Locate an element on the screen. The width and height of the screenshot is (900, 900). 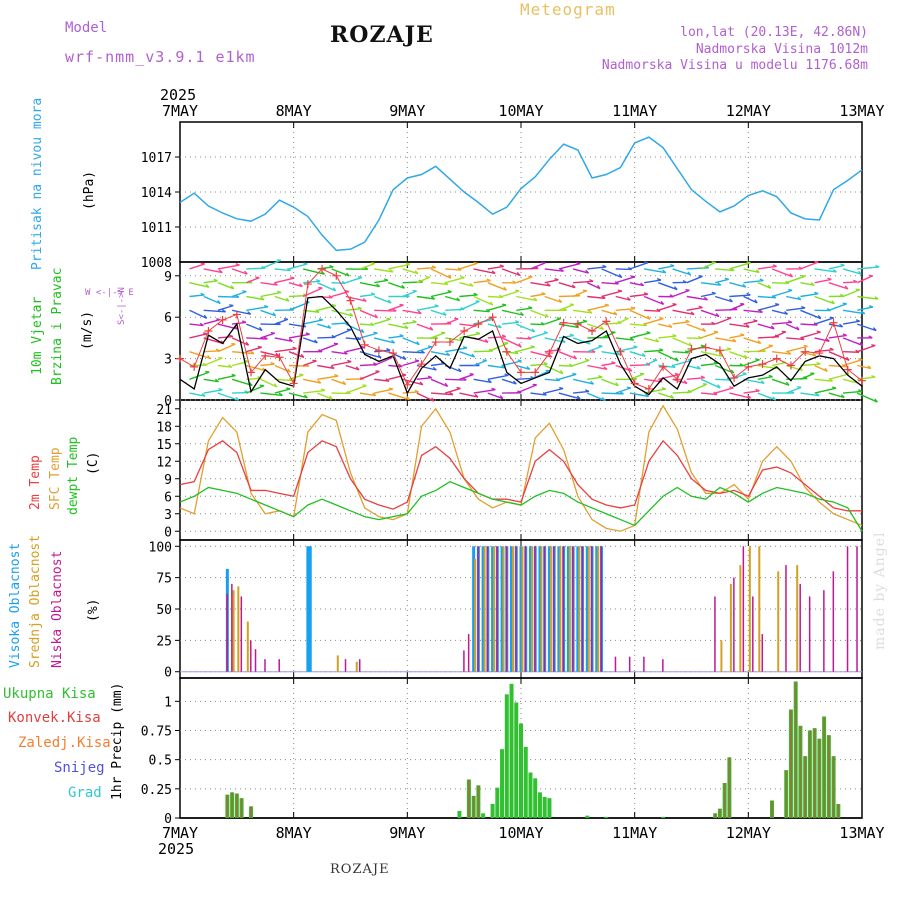
y-tick-label-p4: 100 is located at coordinates (160, 547).